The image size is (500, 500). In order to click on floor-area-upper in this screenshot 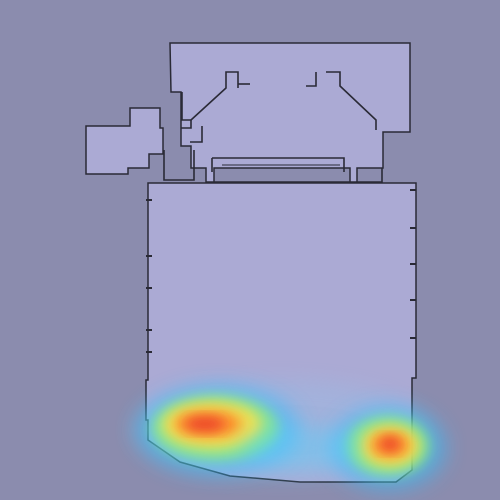, I will do `click(290, 112)`.